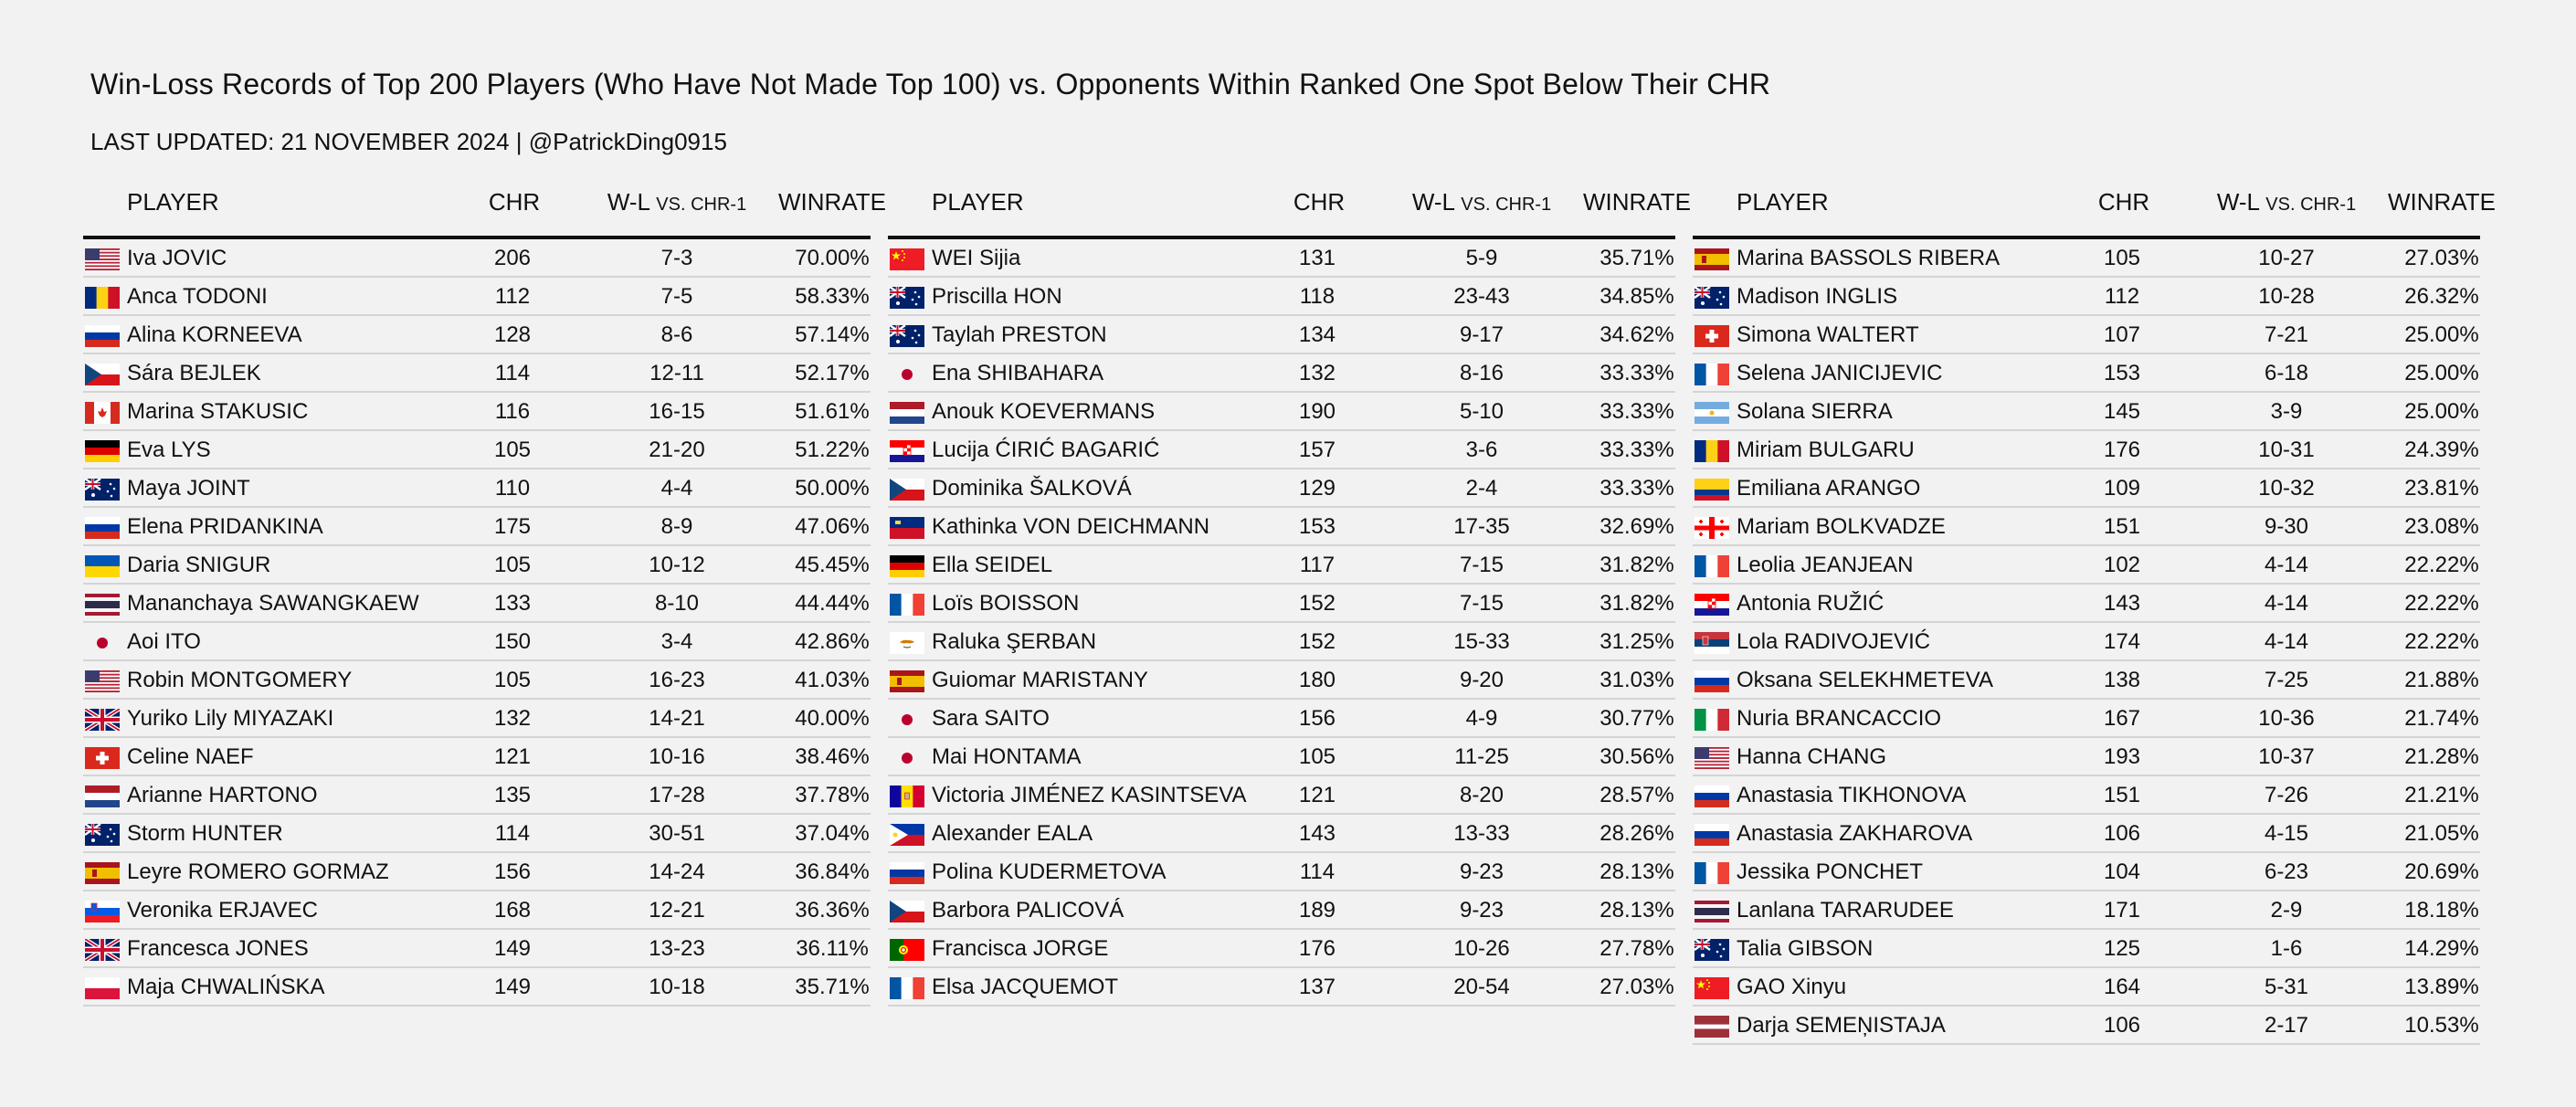 The width and height of the screenshot is (2576, 1107). Describe the element at coordinates (218, 411) in the screenshot. I see `player-name: Marina STAKUSIC` at that location.